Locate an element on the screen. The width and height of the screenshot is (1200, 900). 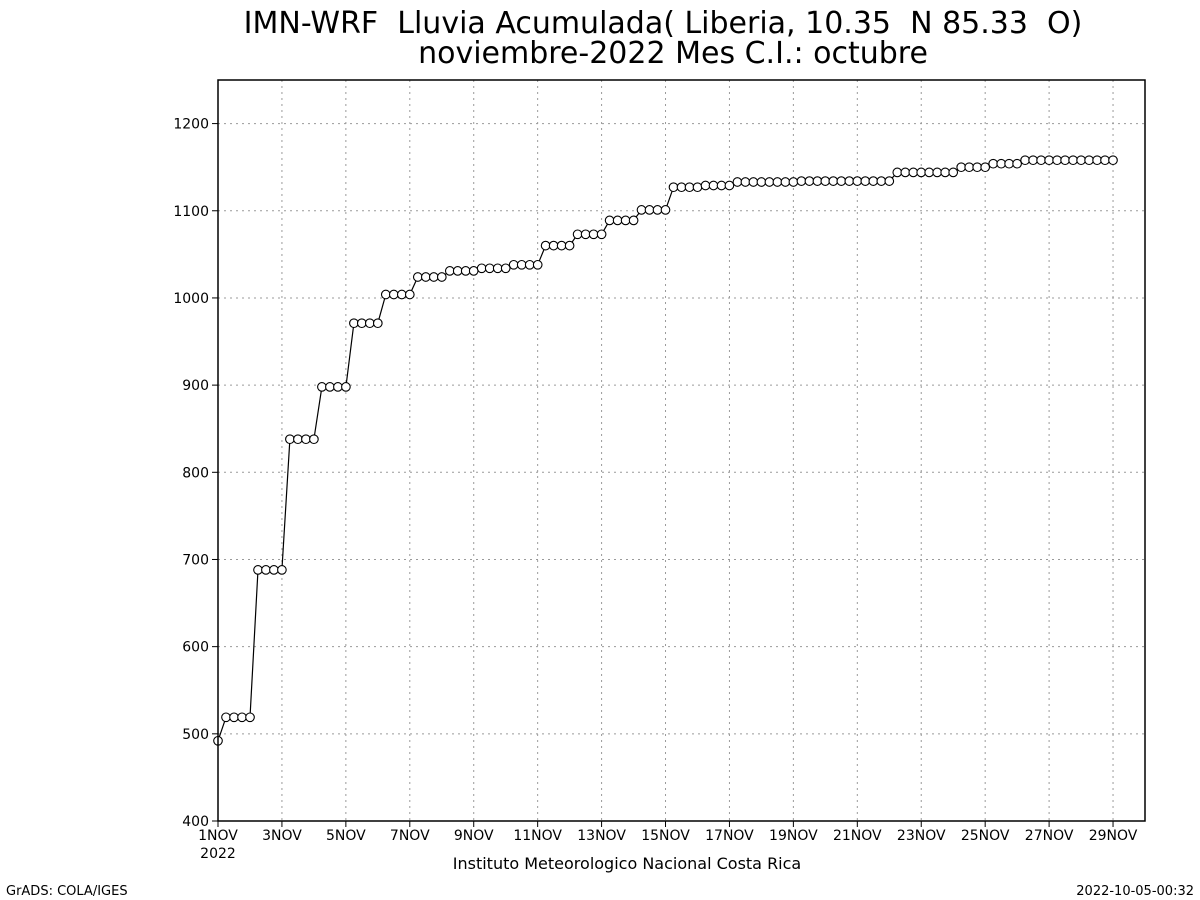
x-tick-label: 3NOV is located at coordinates (282, 836).